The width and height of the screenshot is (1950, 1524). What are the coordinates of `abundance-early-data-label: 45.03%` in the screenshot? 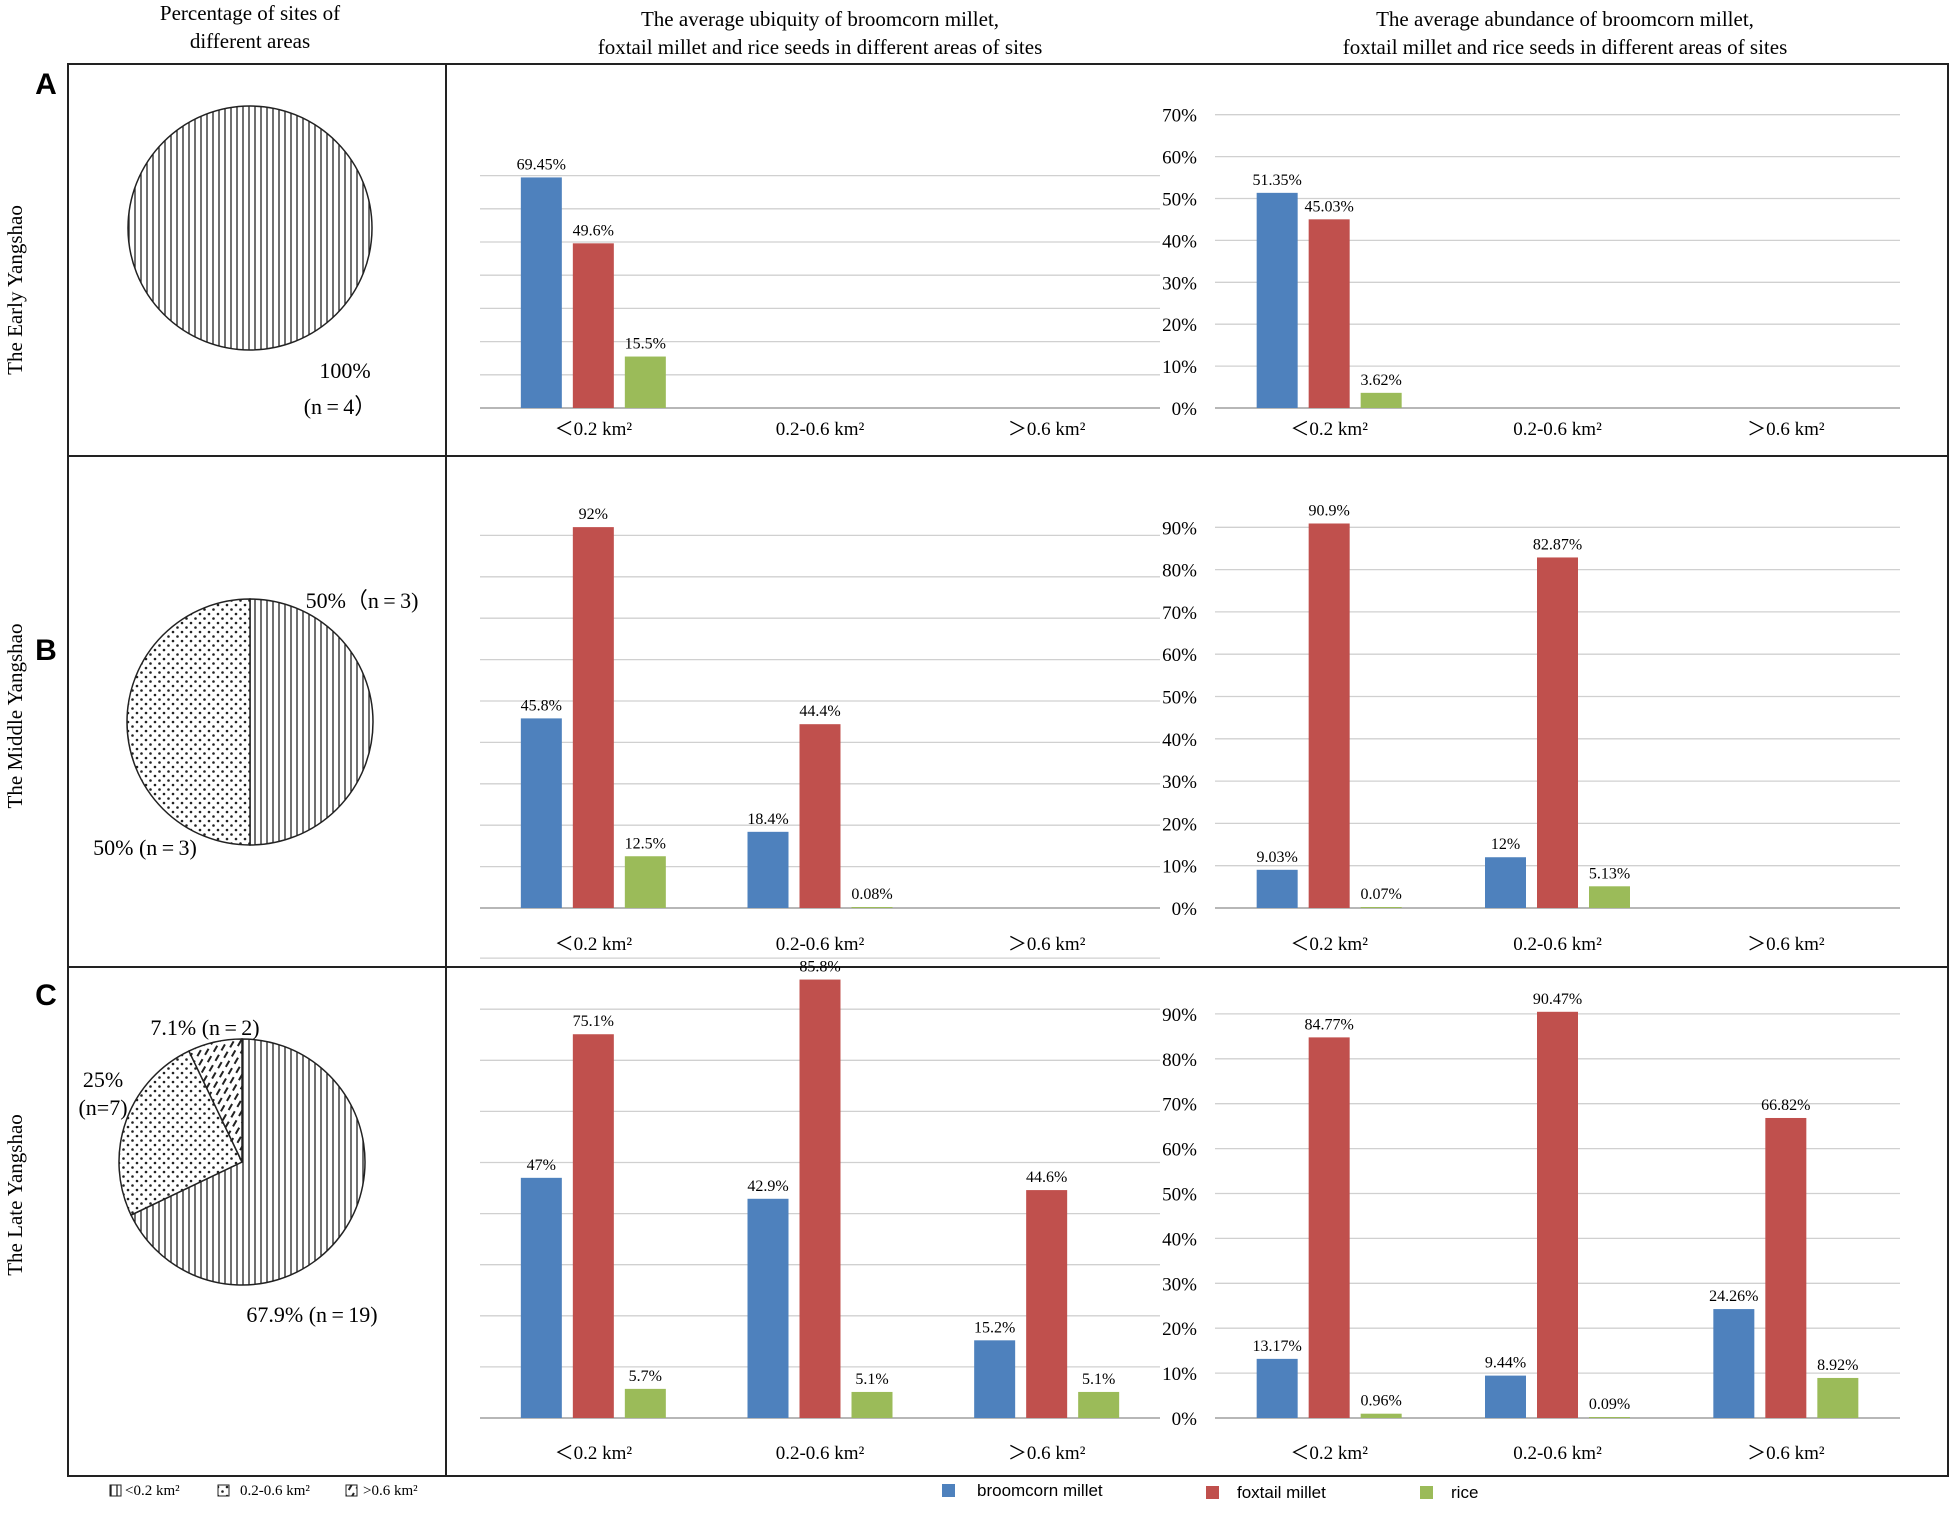 It's located at (1329, 206).